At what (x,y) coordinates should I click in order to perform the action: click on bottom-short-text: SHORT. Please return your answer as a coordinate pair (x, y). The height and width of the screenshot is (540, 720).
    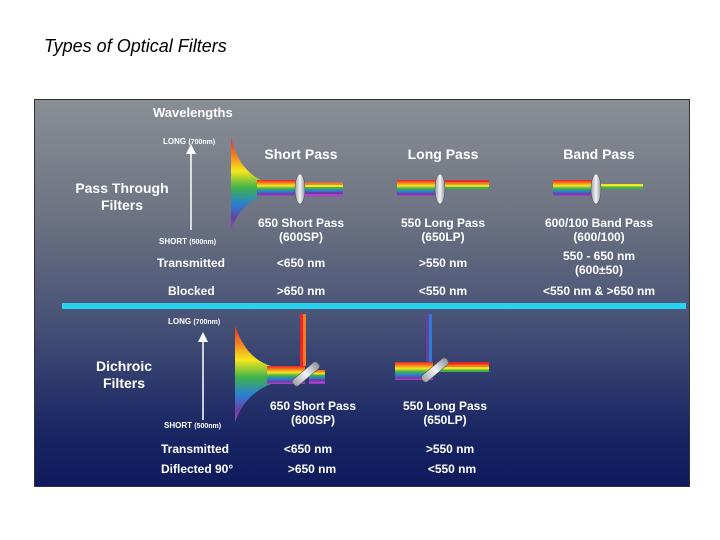
    Looking at the image, I should click on (178, 425).